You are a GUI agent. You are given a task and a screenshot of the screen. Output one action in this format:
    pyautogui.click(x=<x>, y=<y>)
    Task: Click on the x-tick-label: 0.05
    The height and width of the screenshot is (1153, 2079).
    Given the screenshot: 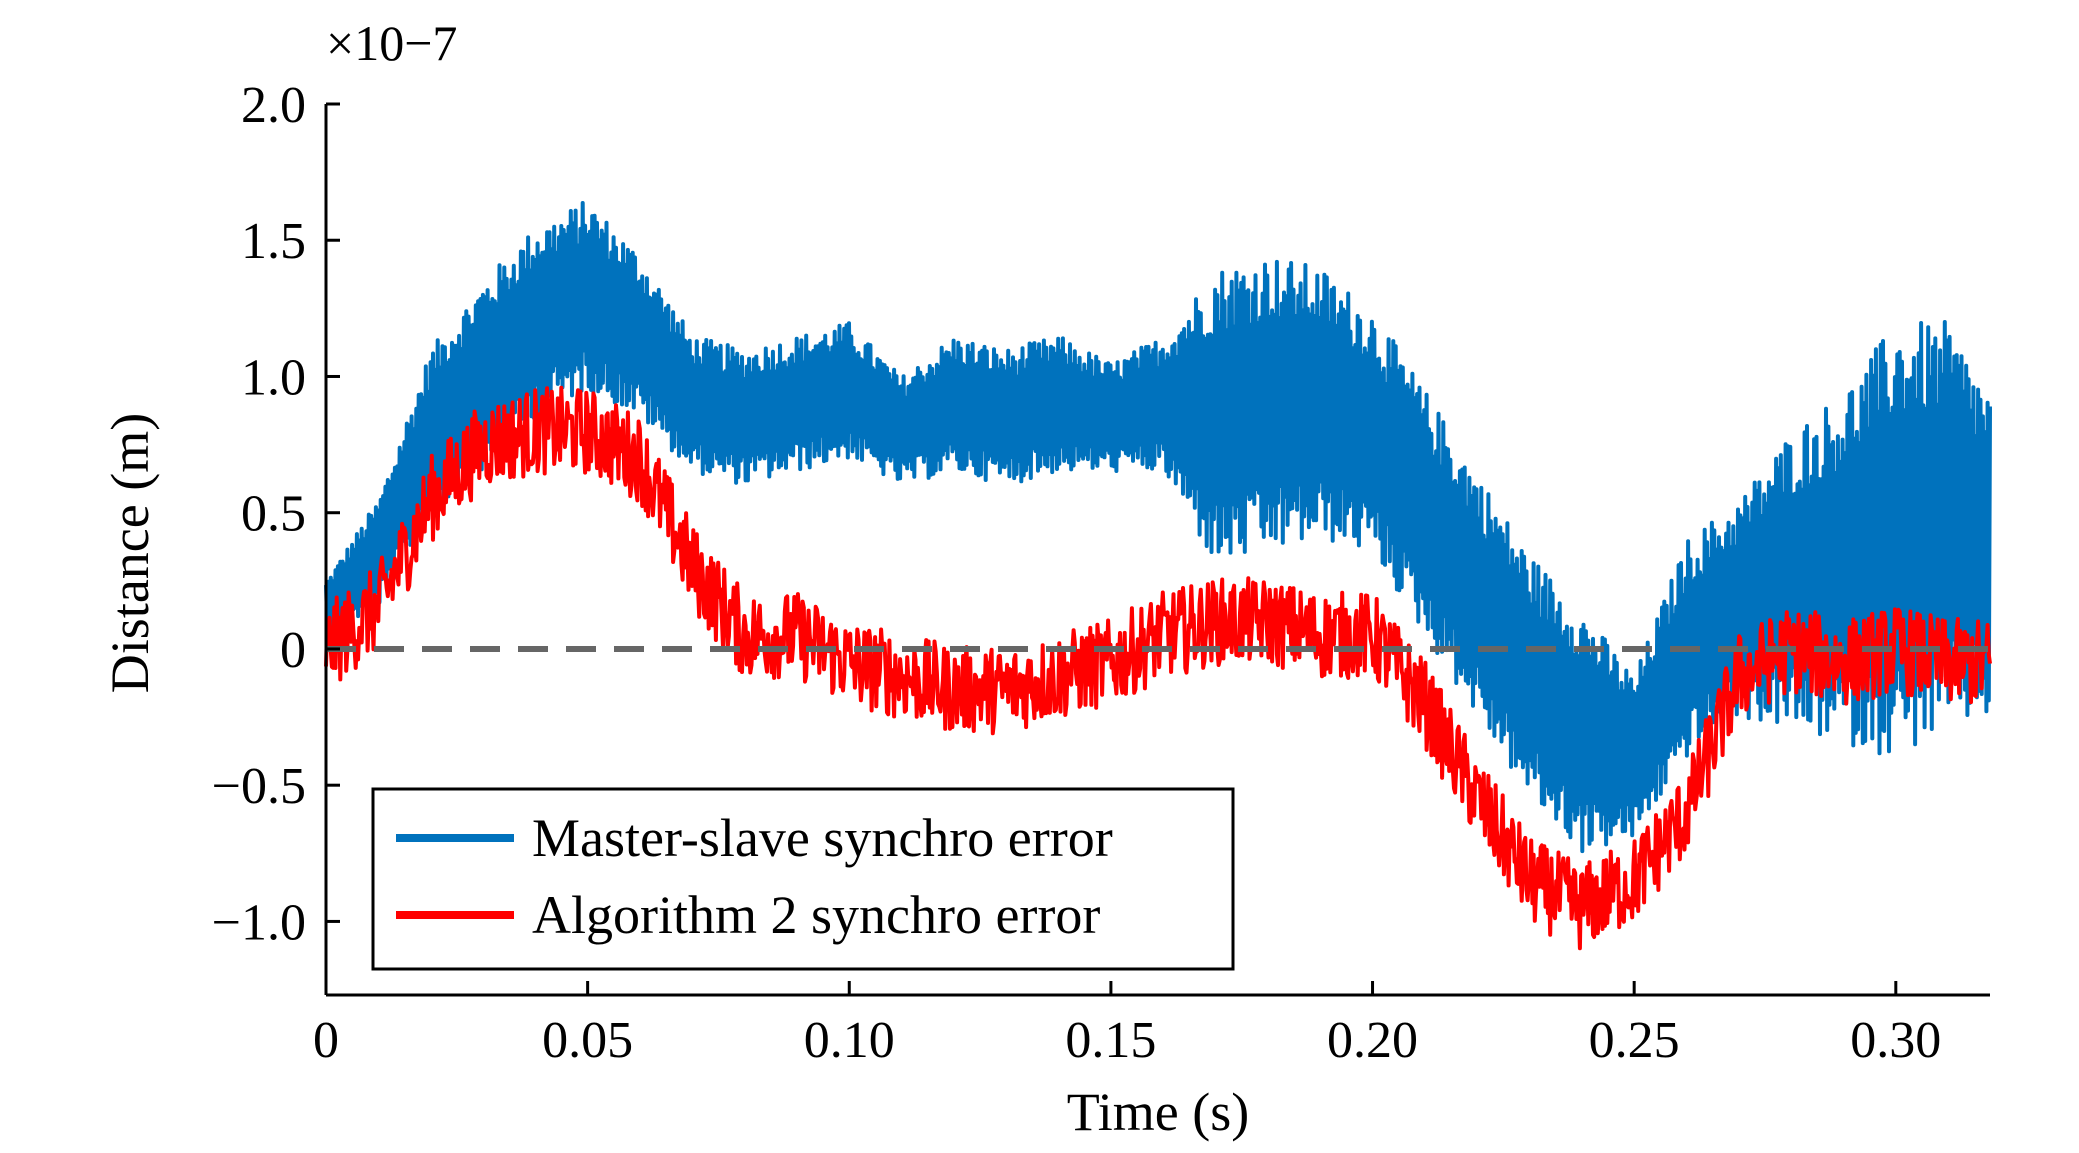 What is the action you would take?
    pyautogui.click(x=587, y=1040)
    